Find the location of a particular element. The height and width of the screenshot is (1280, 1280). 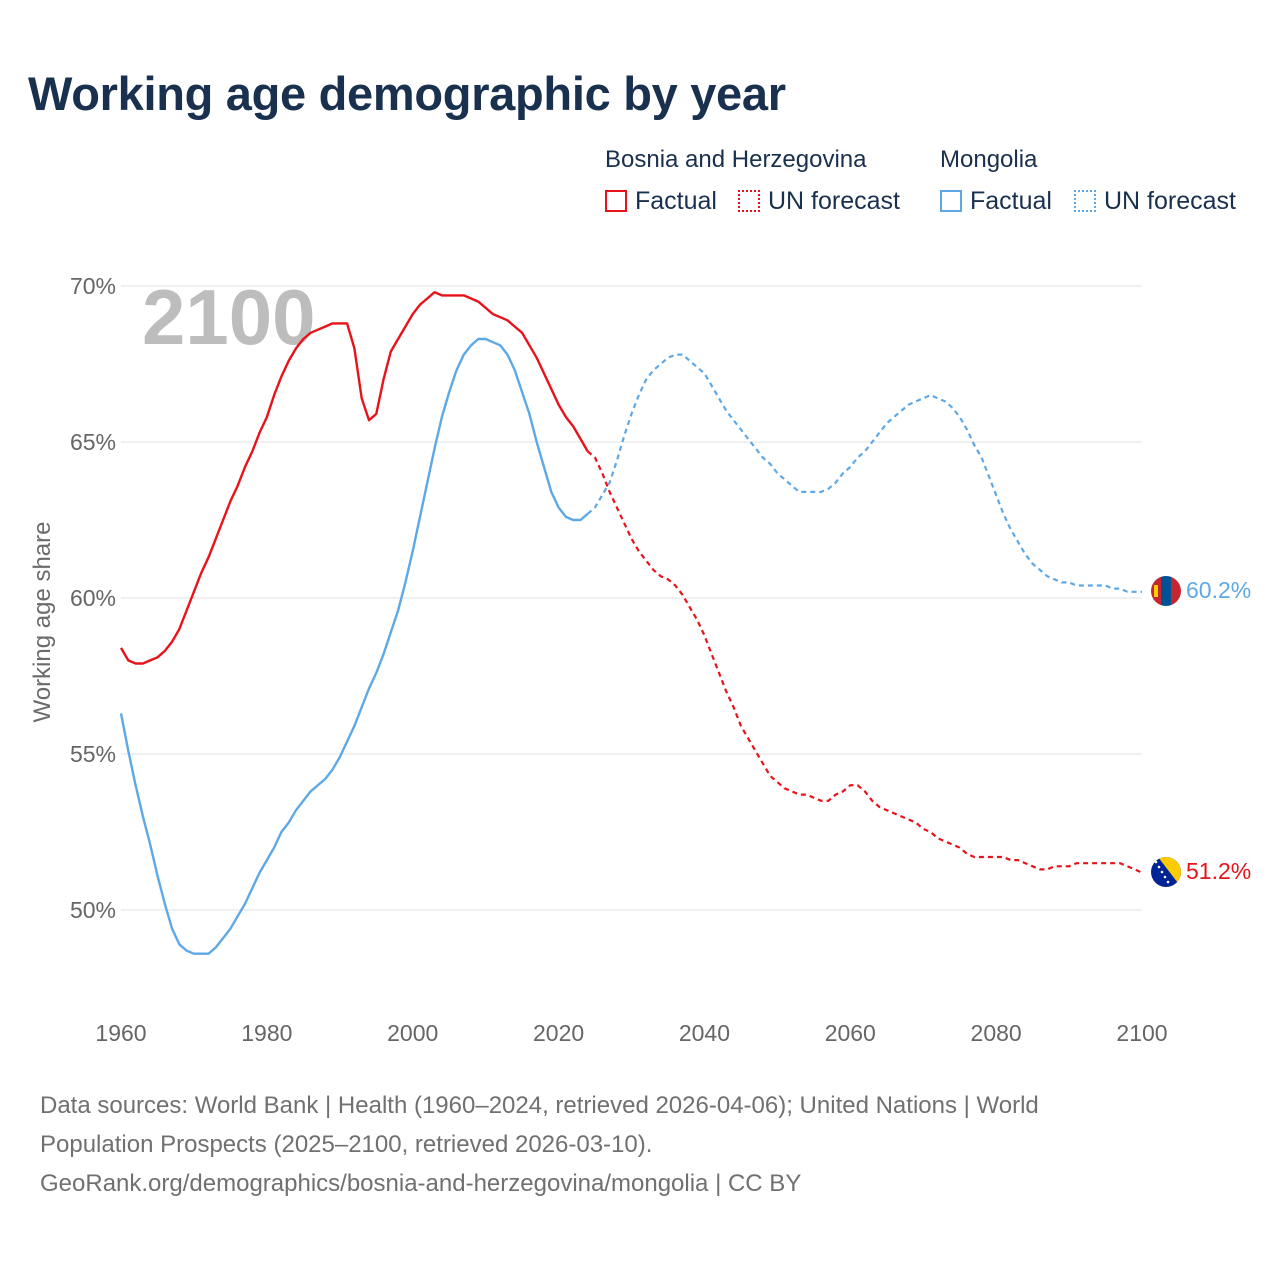

mongolia-forecast-line is located at coordinates (864, 473).